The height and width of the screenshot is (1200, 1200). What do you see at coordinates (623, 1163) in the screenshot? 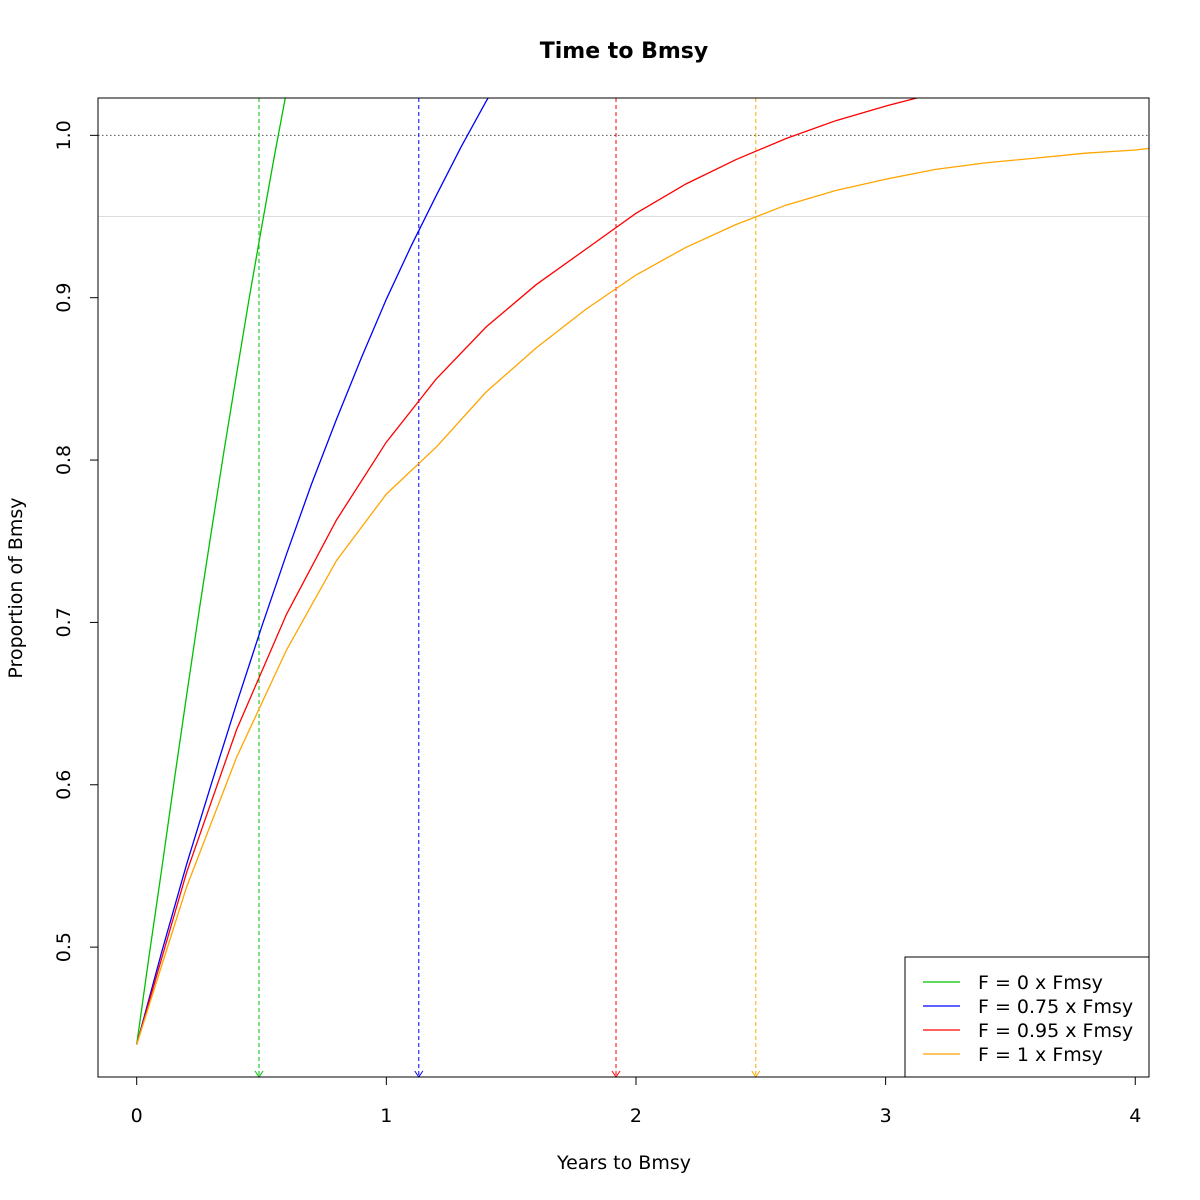
I see `x-axis-label: Years to Bmsy` at bounding box center [623, 1163].